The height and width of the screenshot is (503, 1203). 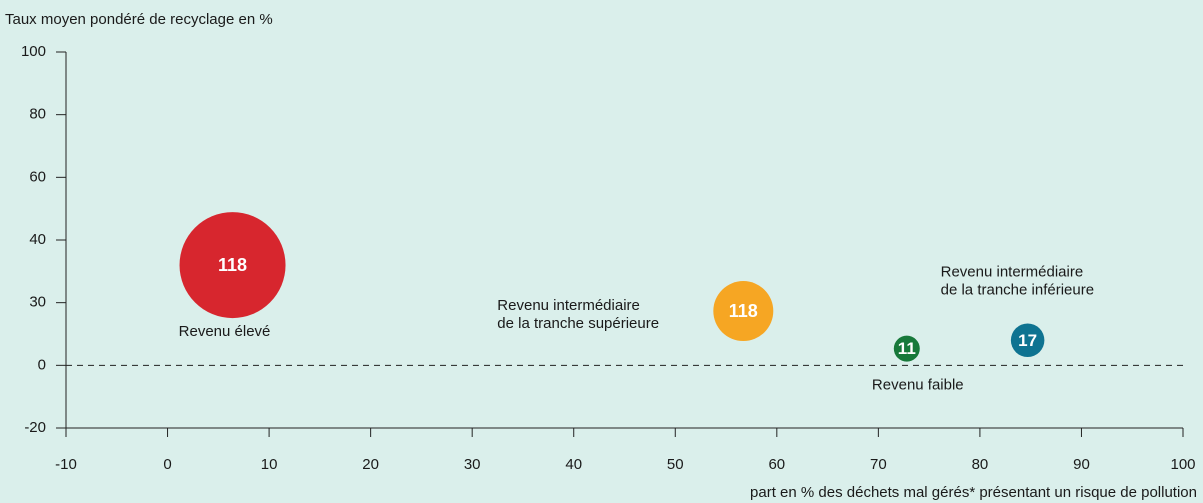 What do you see at coordinates (370, 464) in the screenshot?
I see `x-tick-label: 20` at bounding box center [370, 464].